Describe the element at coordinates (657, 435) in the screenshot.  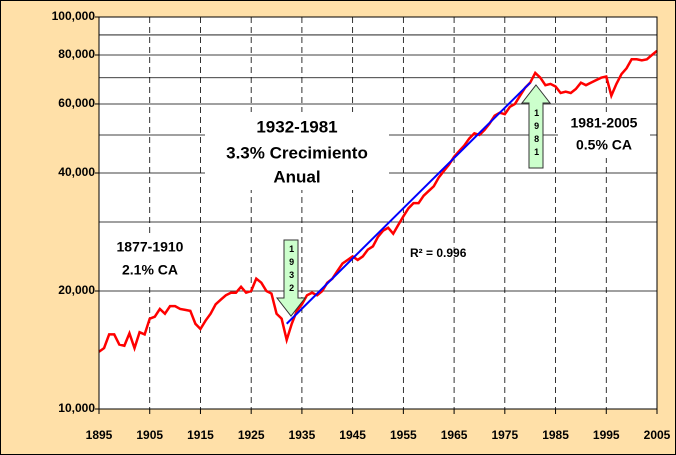
I see `x-tick-label: 2005` at that location.